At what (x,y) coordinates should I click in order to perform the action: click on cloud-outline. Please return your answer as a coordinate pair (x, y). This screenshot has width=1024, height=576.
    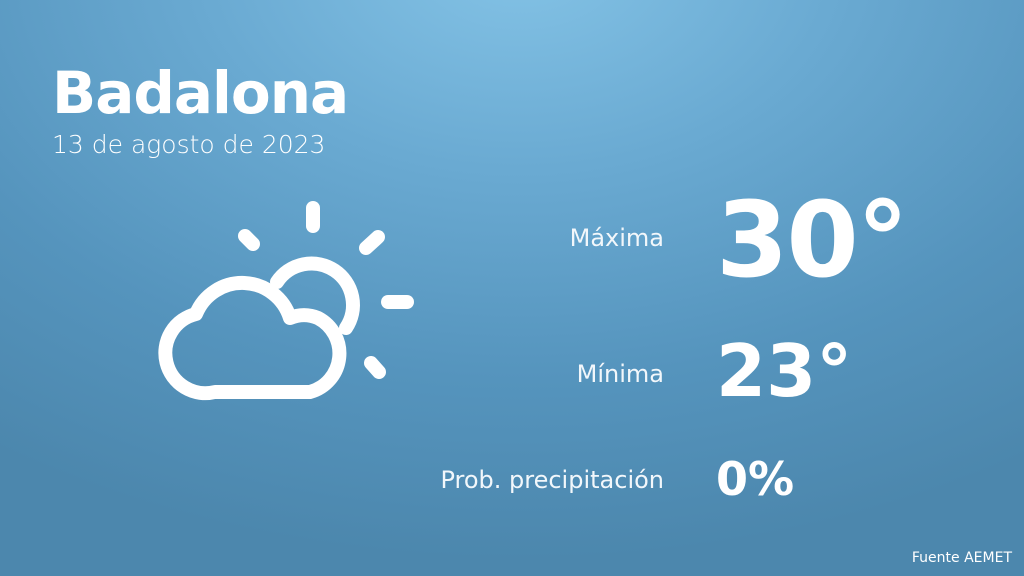
    Looking at the image, I should click on (252, 338).